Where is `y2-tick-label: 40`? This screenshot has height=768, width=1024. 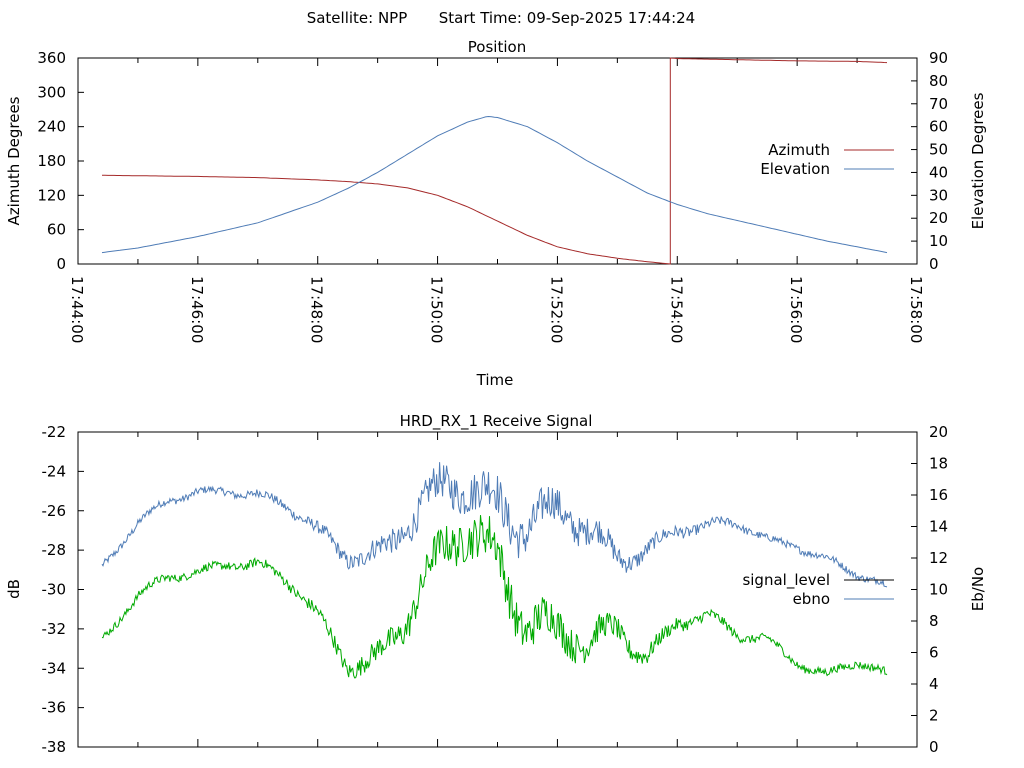
y2-tick-label: 40 is located at coordinates (938, 172).